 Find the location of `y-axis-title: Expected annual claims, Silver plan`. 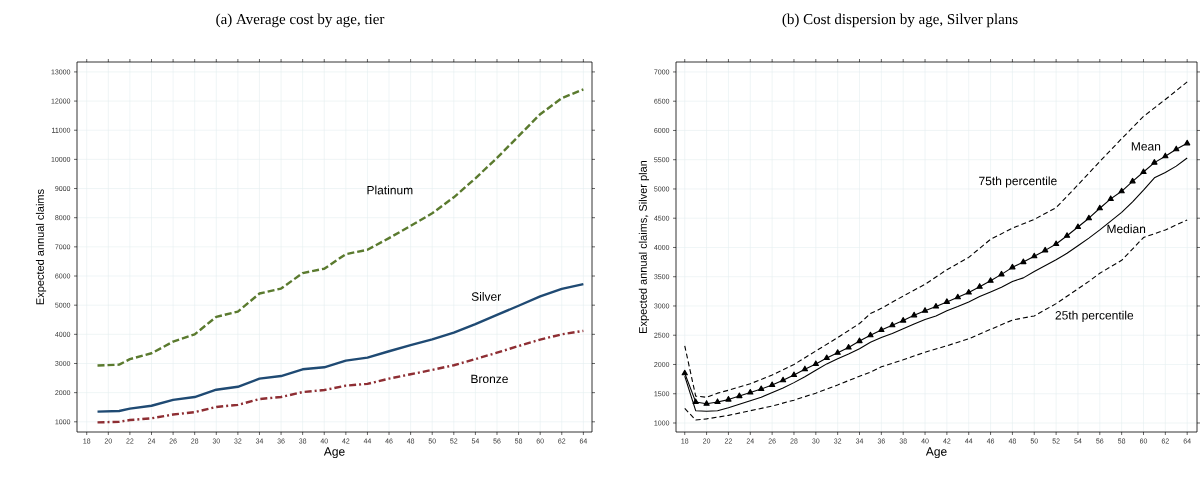

y-axis-title: Expected annual claims, Silver plan is located at coordinates (644, 246).